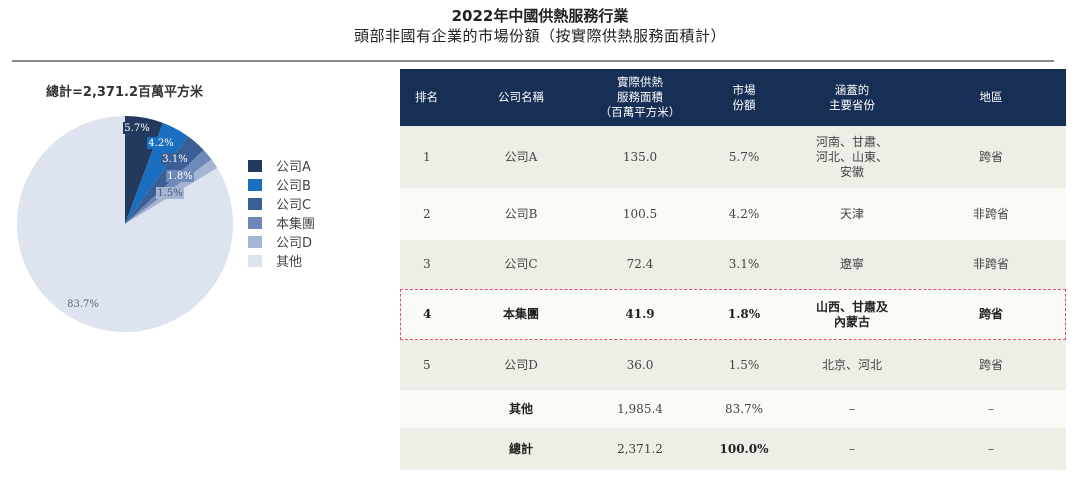 The height and width of the screenshot is (487, 1080). What do you see at coordinates (521, 264) in the screenshot?
I see `cell-company: 公司C` at bounding box center [521, 264].